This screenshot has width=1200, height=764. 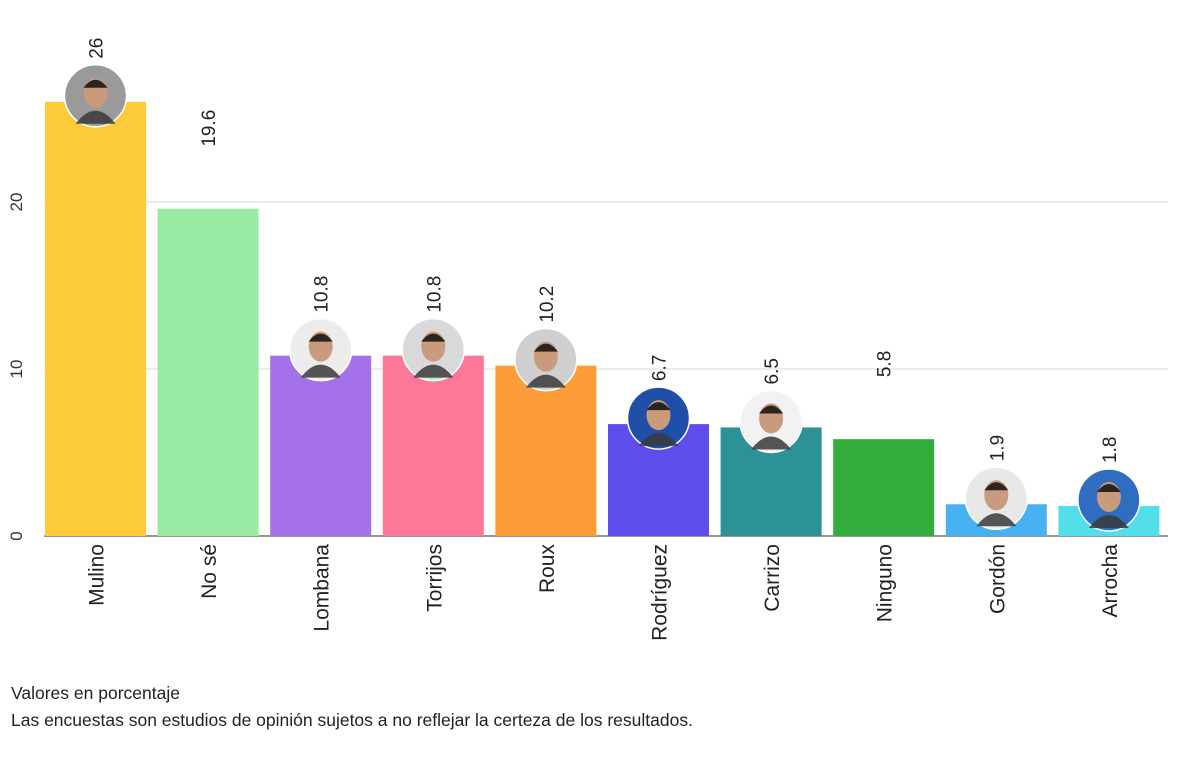 I want to click on bar-ninguno, so click(x=884, y=487).